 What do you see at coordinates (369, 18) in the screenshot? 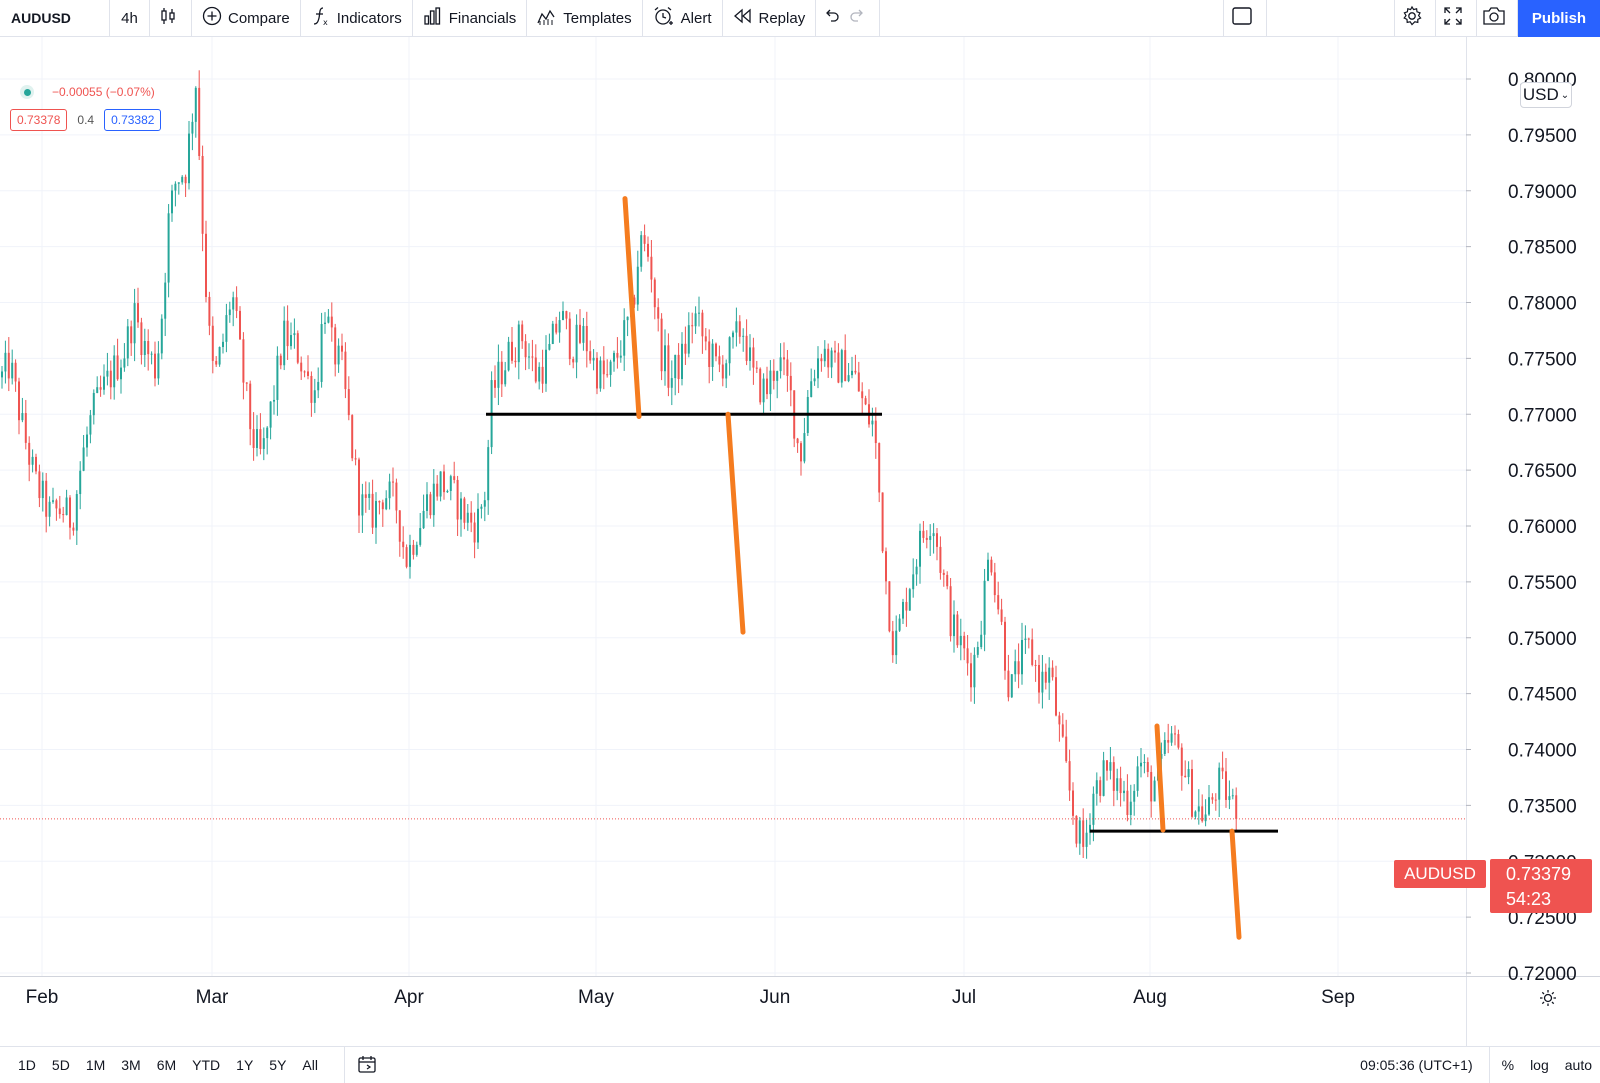
I see `indicators-label: Indicators` at bounding box center [369, 18].